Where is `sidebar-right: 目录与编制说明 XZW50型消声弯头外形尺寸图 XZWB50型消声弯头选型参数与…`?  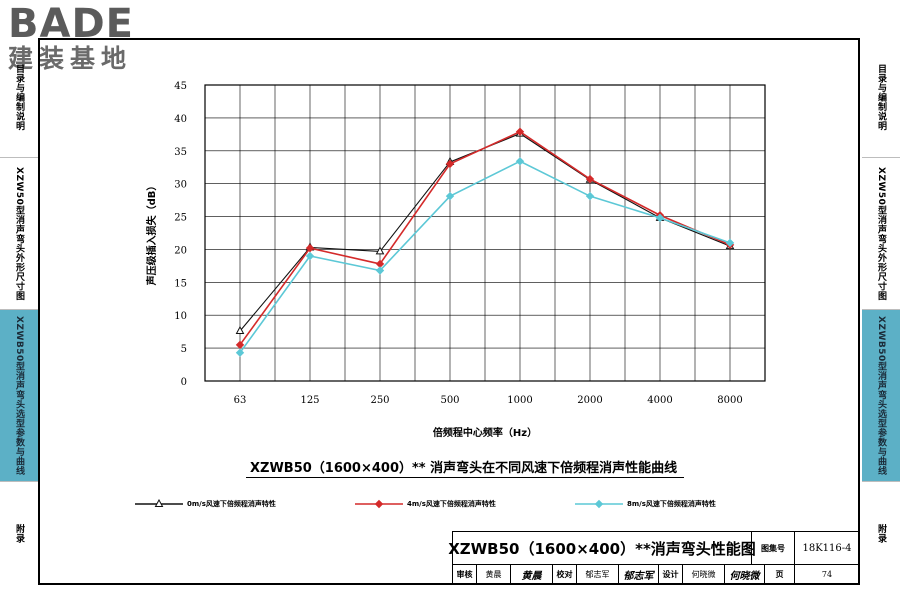
sidebar-right: 目录与编制说明 XZW50型消声弯头外形尺寸图 XZWB50型消声弯头选型参数与… is located at coordinates (881, 311).